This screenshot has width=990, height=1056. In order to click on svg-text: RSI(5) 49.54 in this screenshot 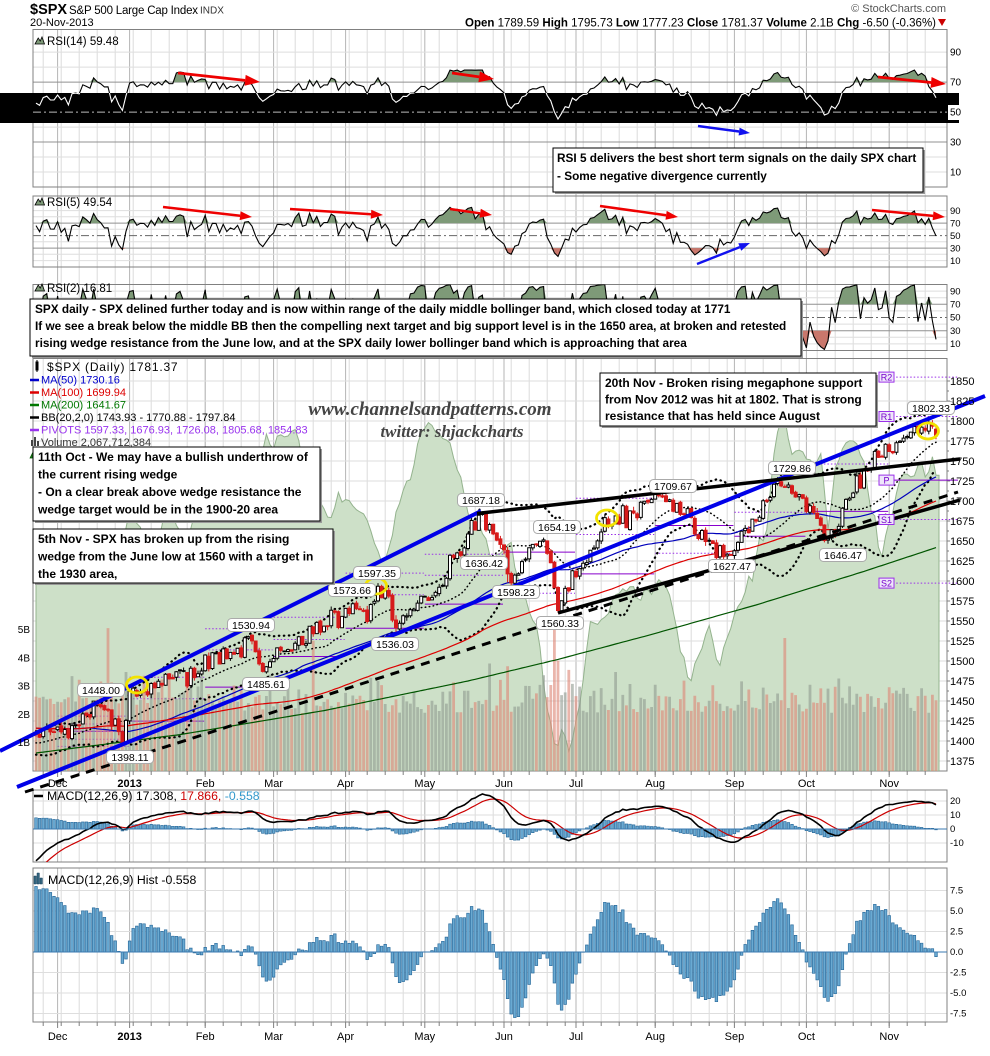, I will do `click(80, 203)`.